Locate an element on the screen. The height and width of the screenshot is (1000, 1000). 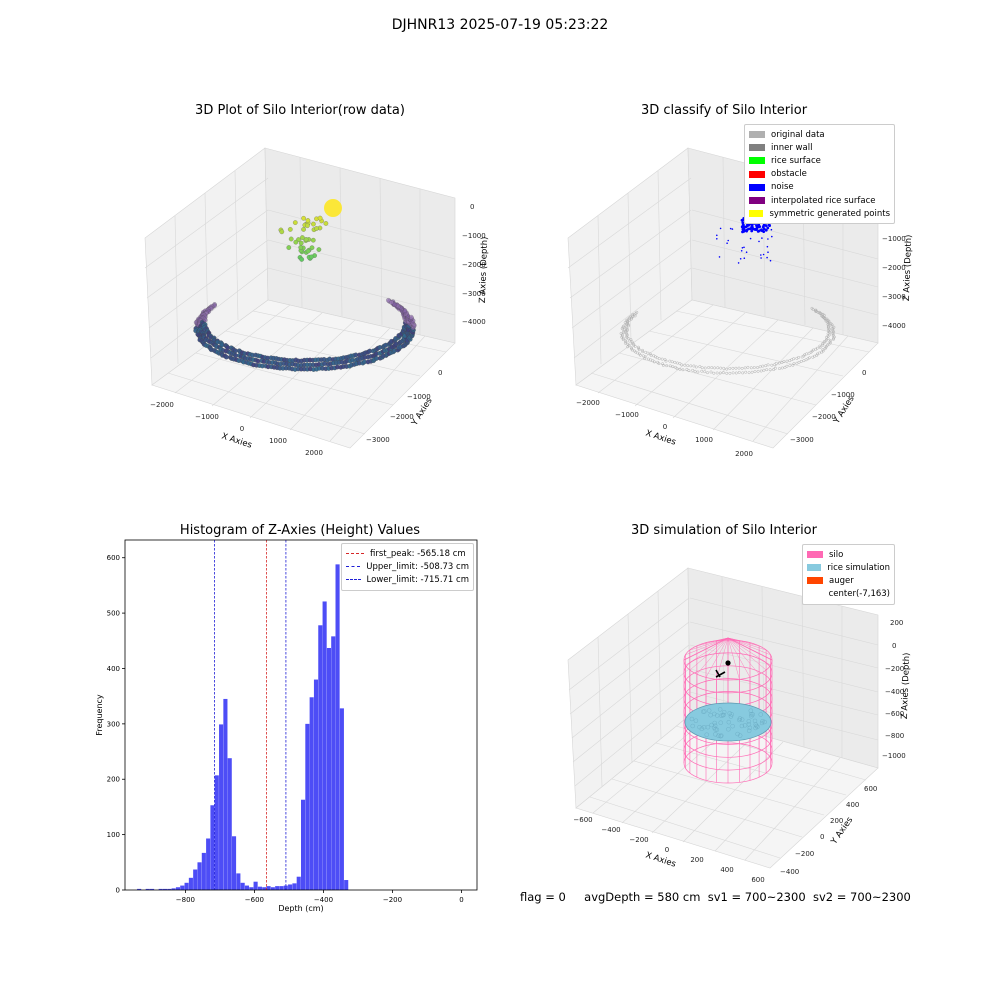
legend-item-obstacle: obstacle is located at coordinates (819, 174).